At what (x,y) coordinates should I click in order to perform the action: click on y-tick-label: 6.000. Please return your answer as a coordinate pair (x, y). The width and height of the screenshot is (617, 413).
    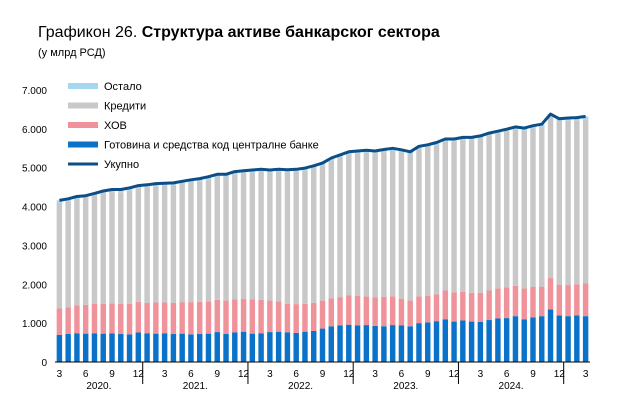
    Looking at the image, I should click on (34, 130).